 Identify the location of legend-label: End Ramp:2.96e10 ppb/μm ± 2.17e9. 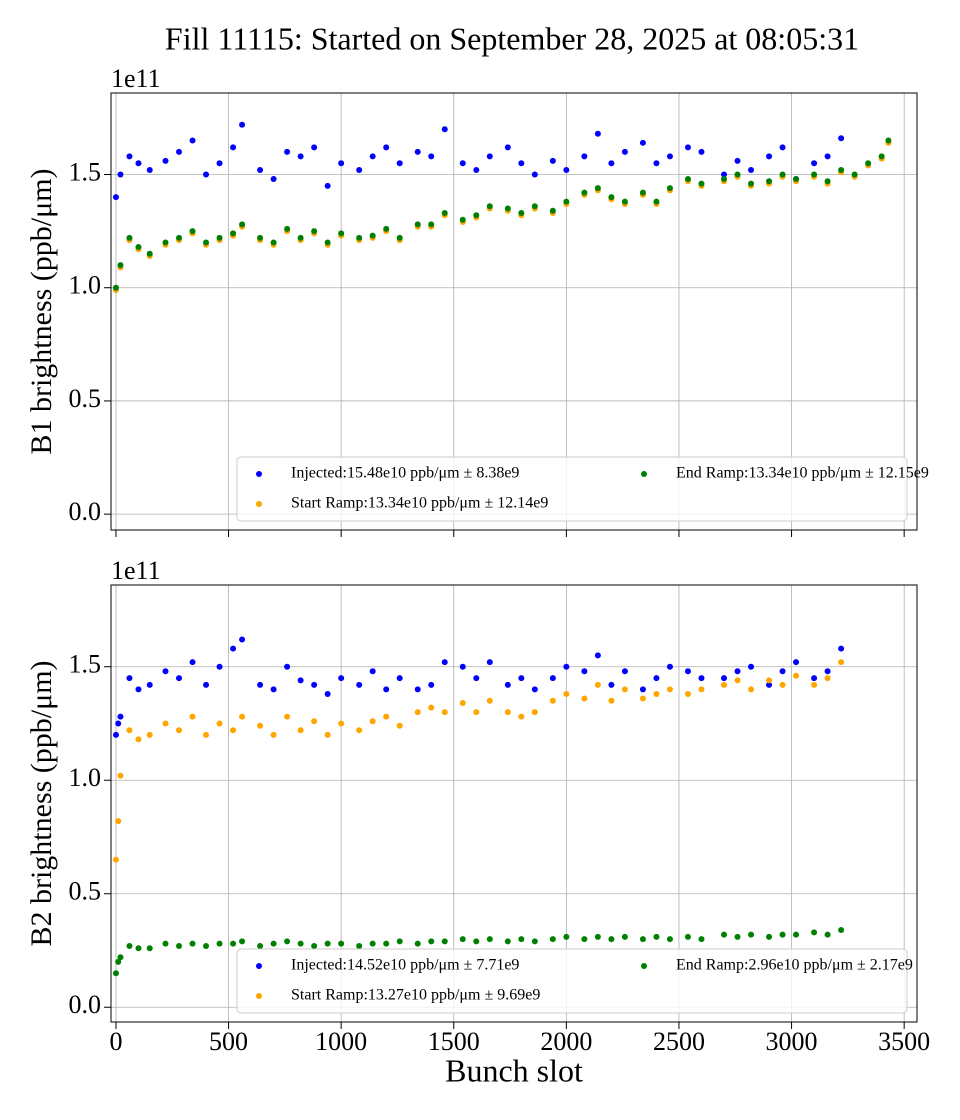
(794, 965).